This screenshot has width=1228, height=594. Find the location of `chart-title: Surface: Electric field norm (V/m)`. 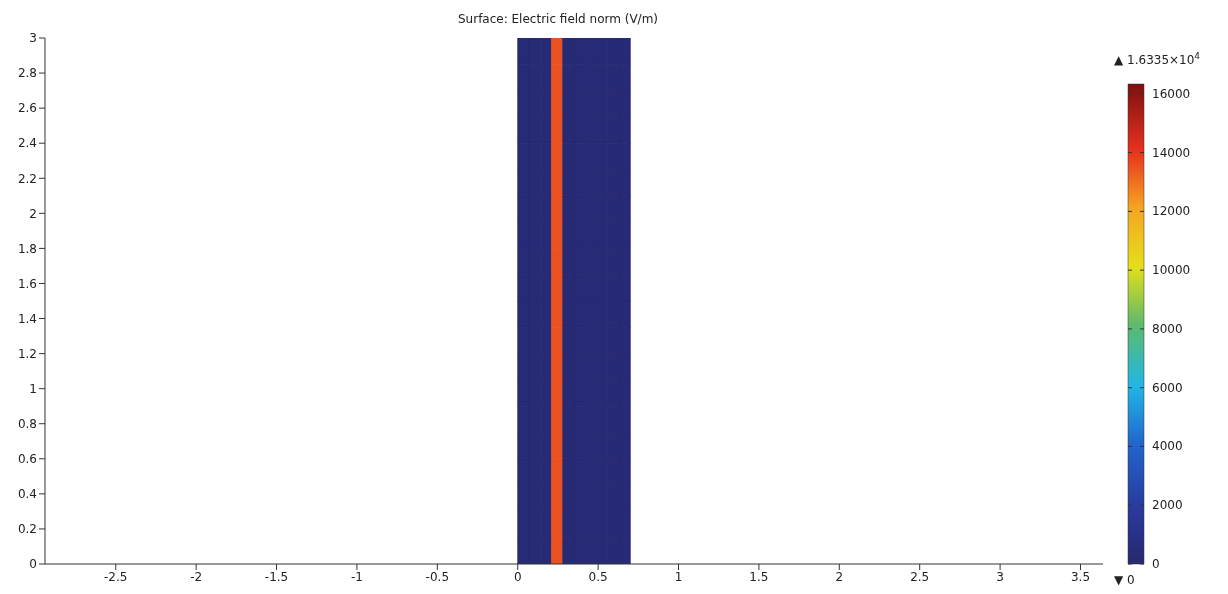

chart-title: Surface: Electric field norm (V/m) is located at coordinates (557, 19).